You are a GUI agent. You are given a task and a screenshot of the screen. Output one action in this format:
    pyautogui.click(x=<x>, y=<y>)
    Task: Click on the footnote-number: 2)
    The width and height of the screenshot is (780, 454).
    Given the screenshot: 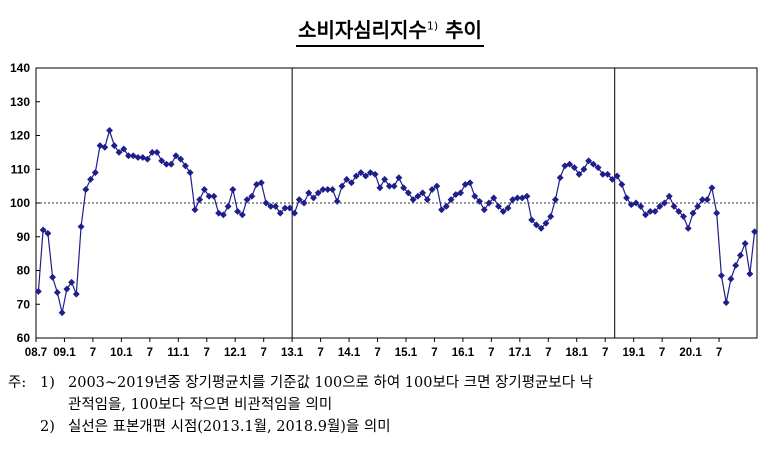 What is the action you would take?
    pyautogui.click(x=47, y=427)
    